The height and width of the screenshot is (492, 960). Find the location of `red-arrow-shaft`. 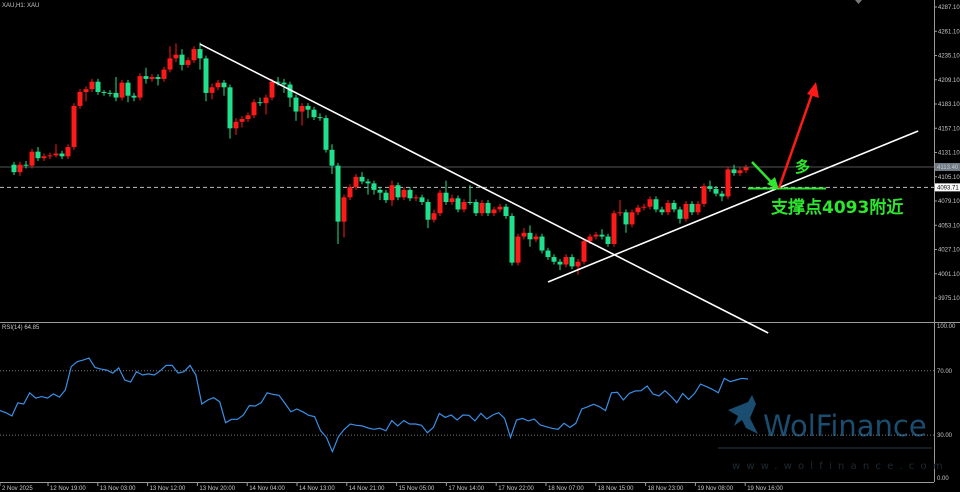

red-arrow-shaft is located at coordinates (795, 141).